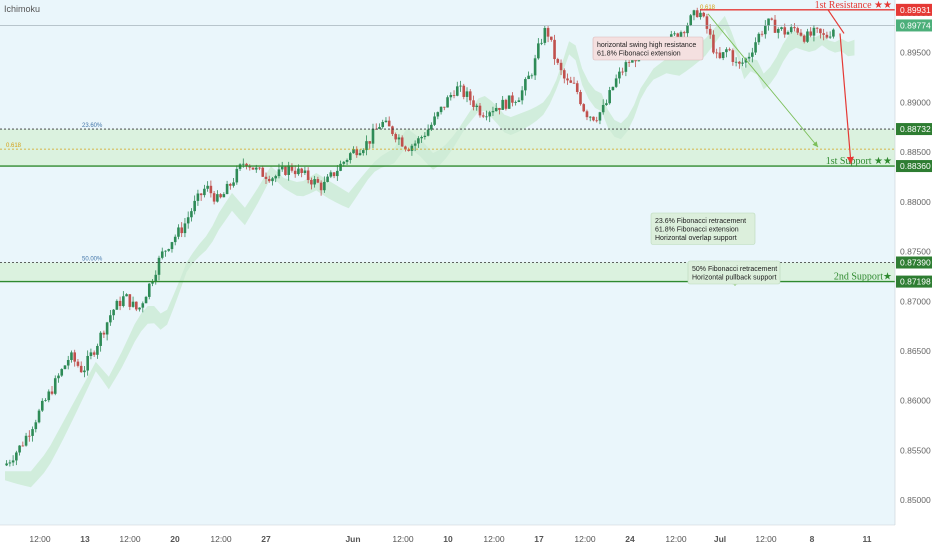 This screenshot has height=555, width=932. I want to click on support1-note-line: Horizontal overlap support, so click(696, 238).